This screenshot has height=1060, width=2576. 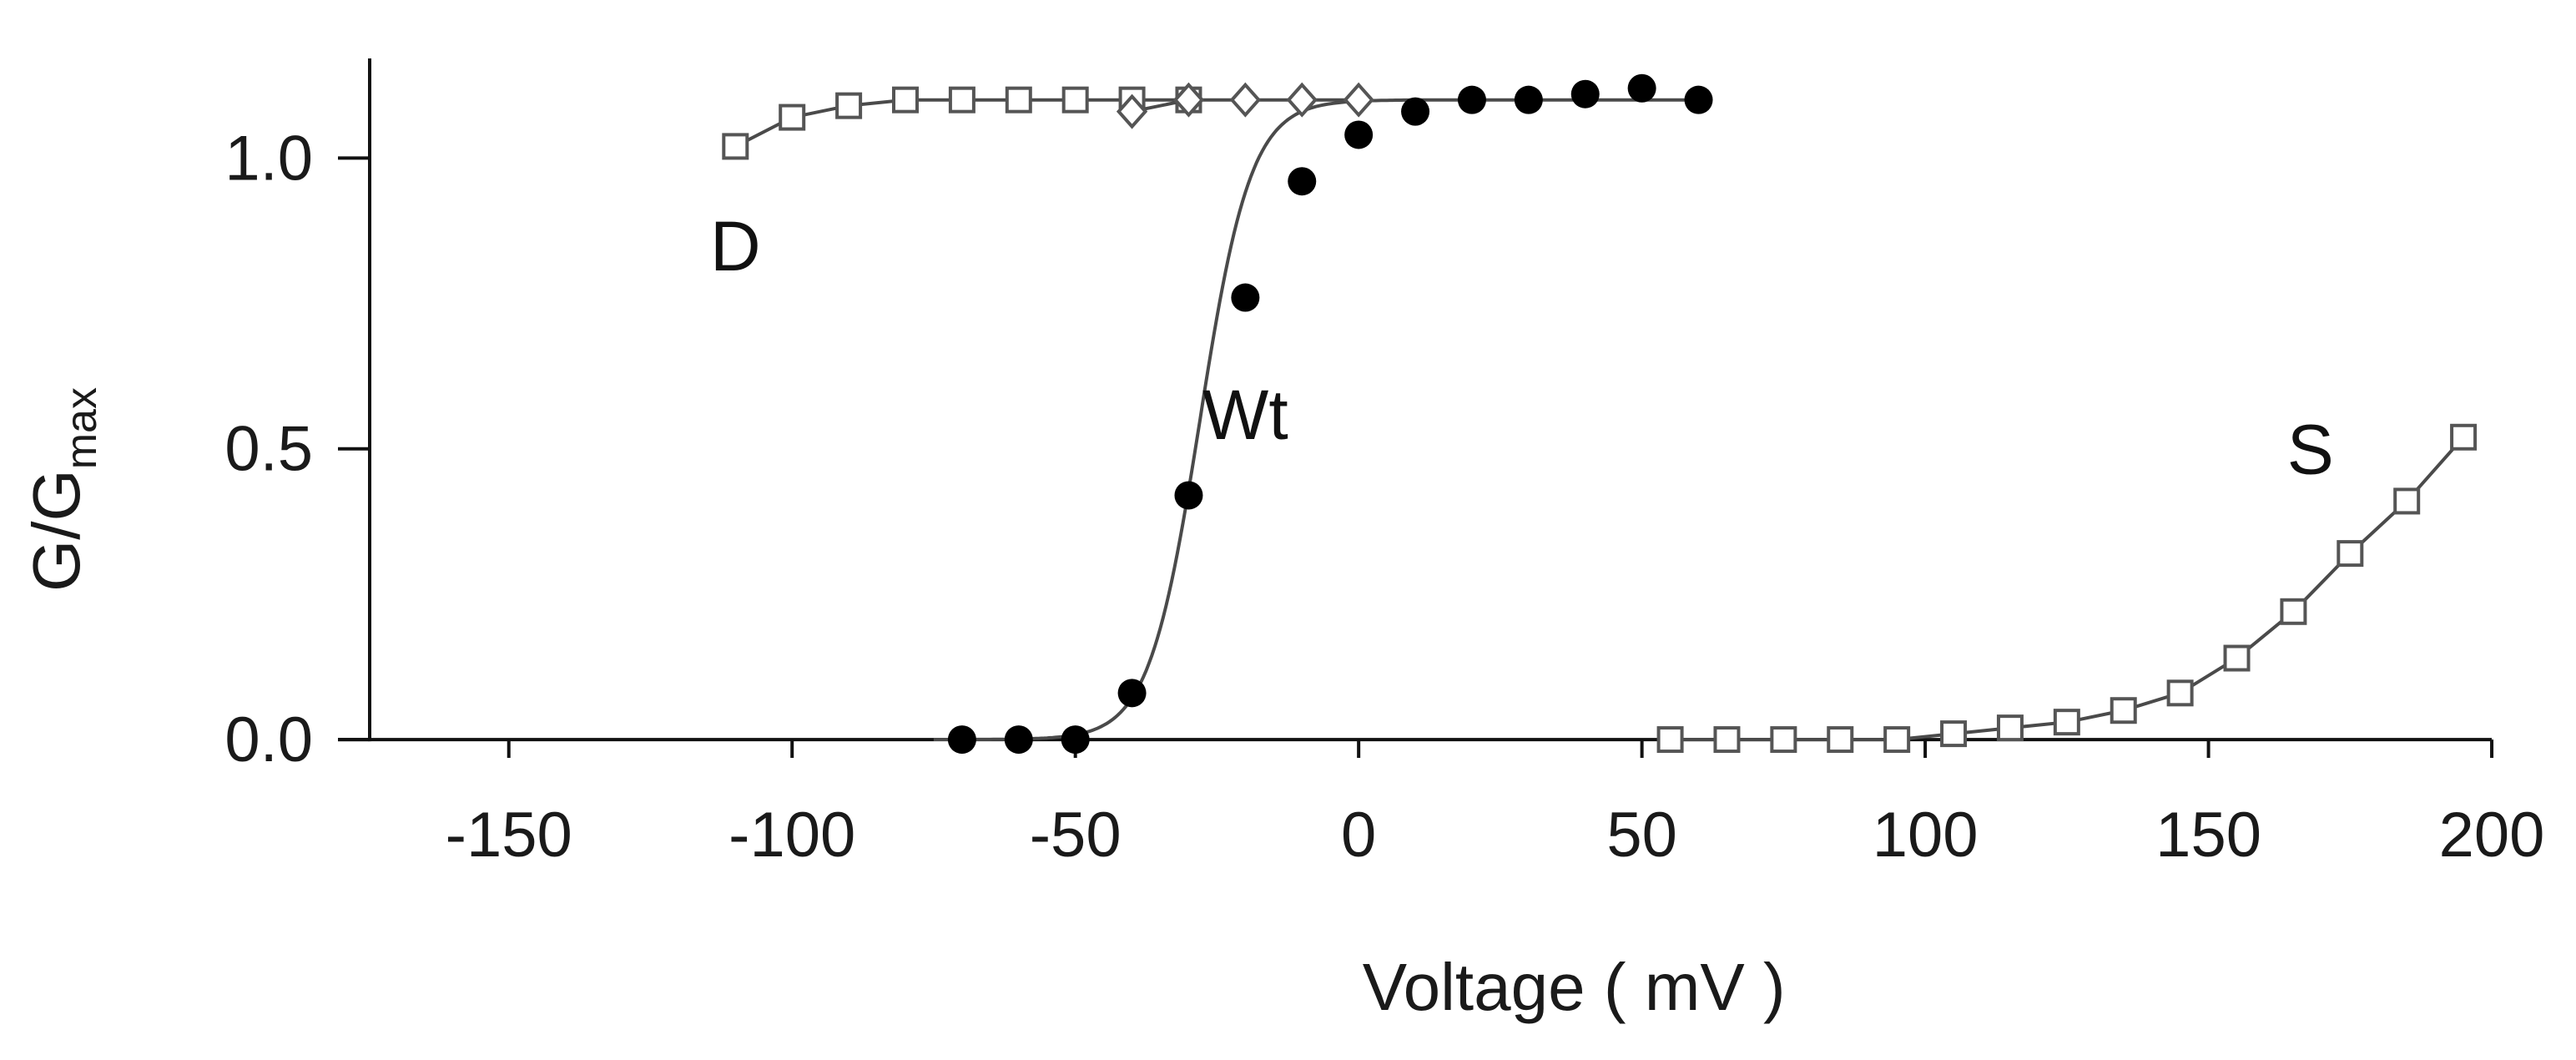 What do you see at coordinates (1359, 835) in the screenshot?
I see `x-tick-label: 0` at bounding box center [1359, 835].